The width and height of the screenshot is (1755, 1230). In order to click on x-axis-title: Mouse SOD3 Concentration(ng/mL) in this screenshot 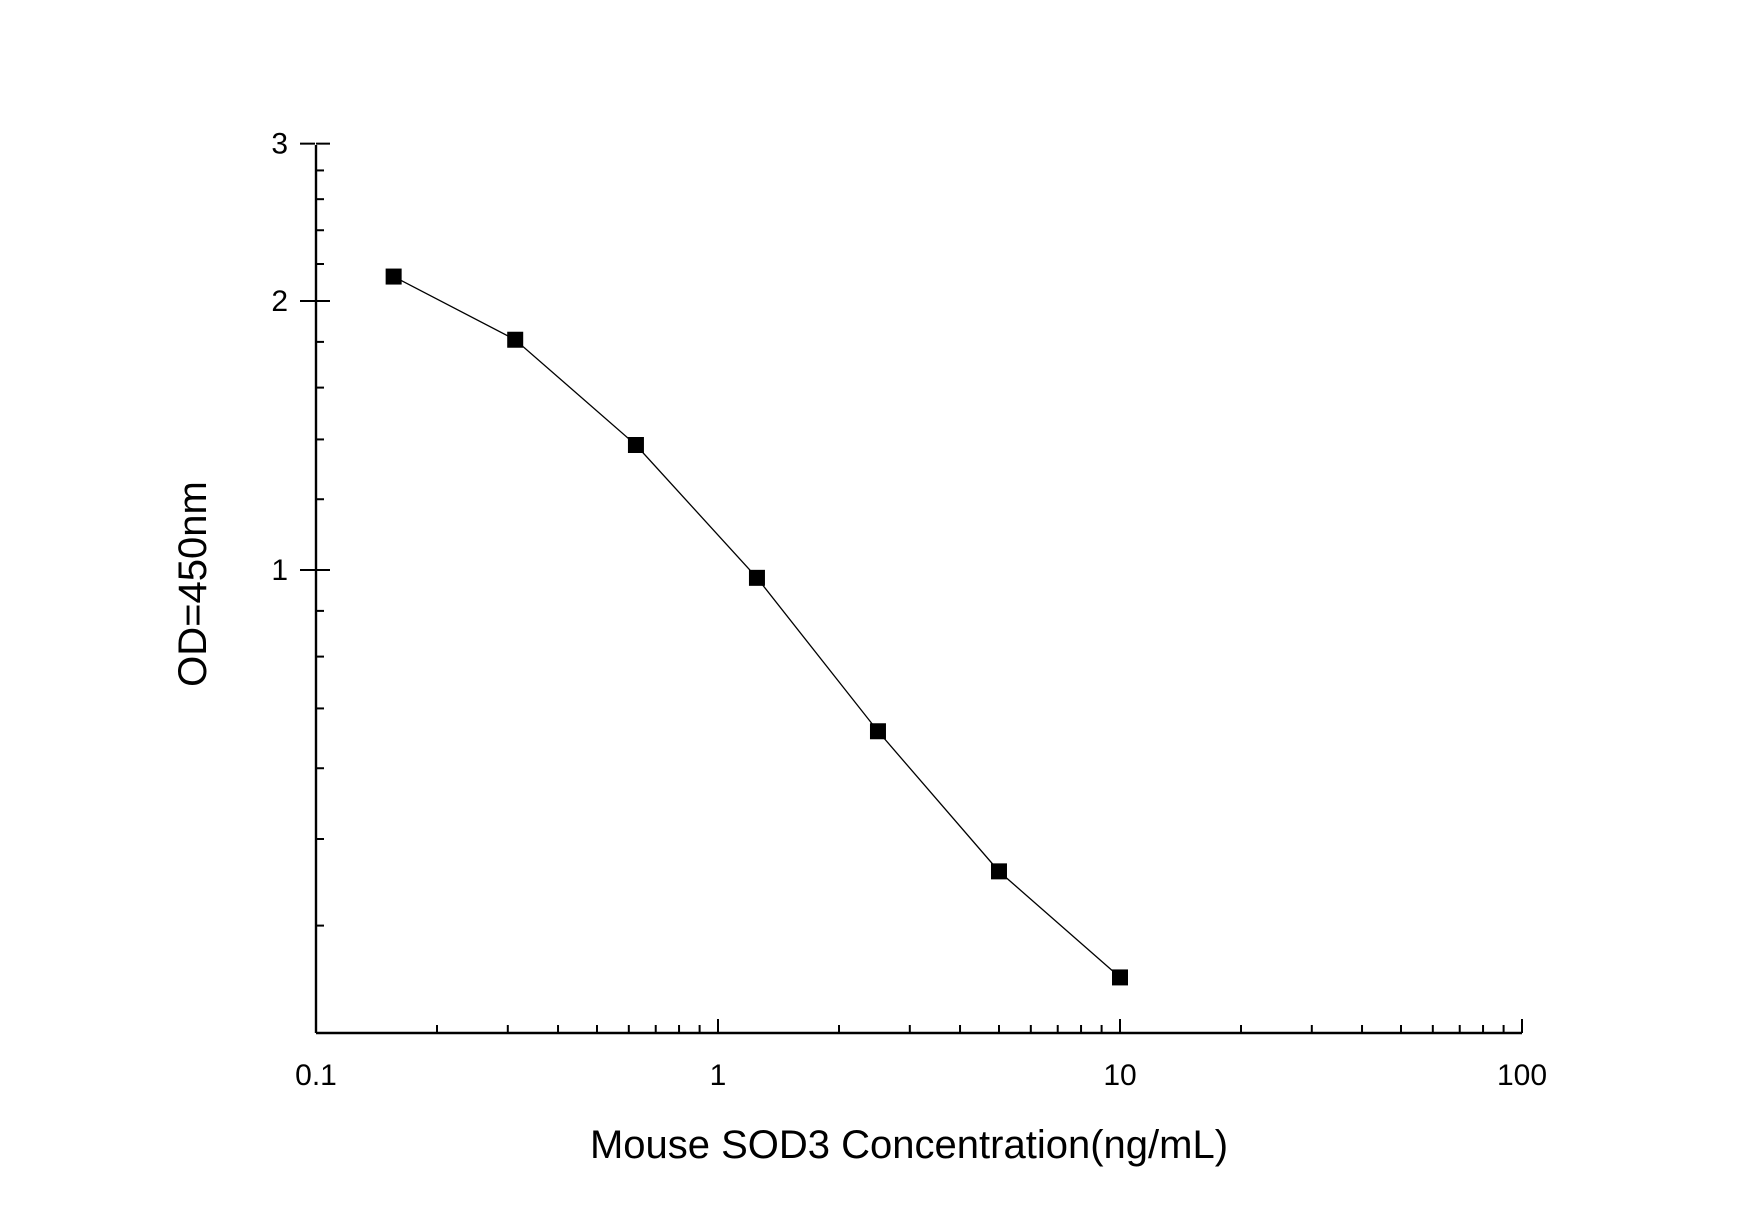, I will do `click(909, 1145)`.